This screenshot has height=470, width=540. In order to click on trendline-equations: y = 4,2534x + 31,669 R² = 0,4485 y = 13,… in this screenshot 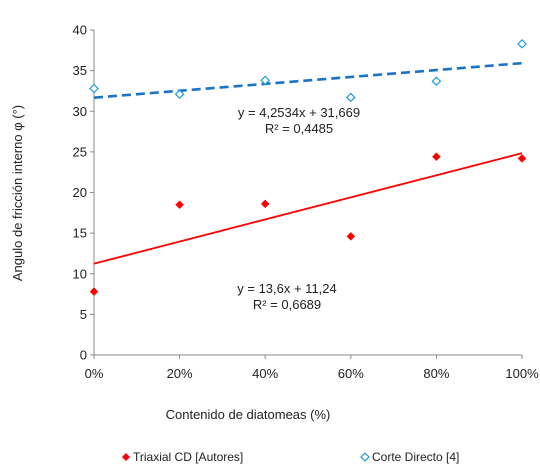, I will do `click(298, 208)`.